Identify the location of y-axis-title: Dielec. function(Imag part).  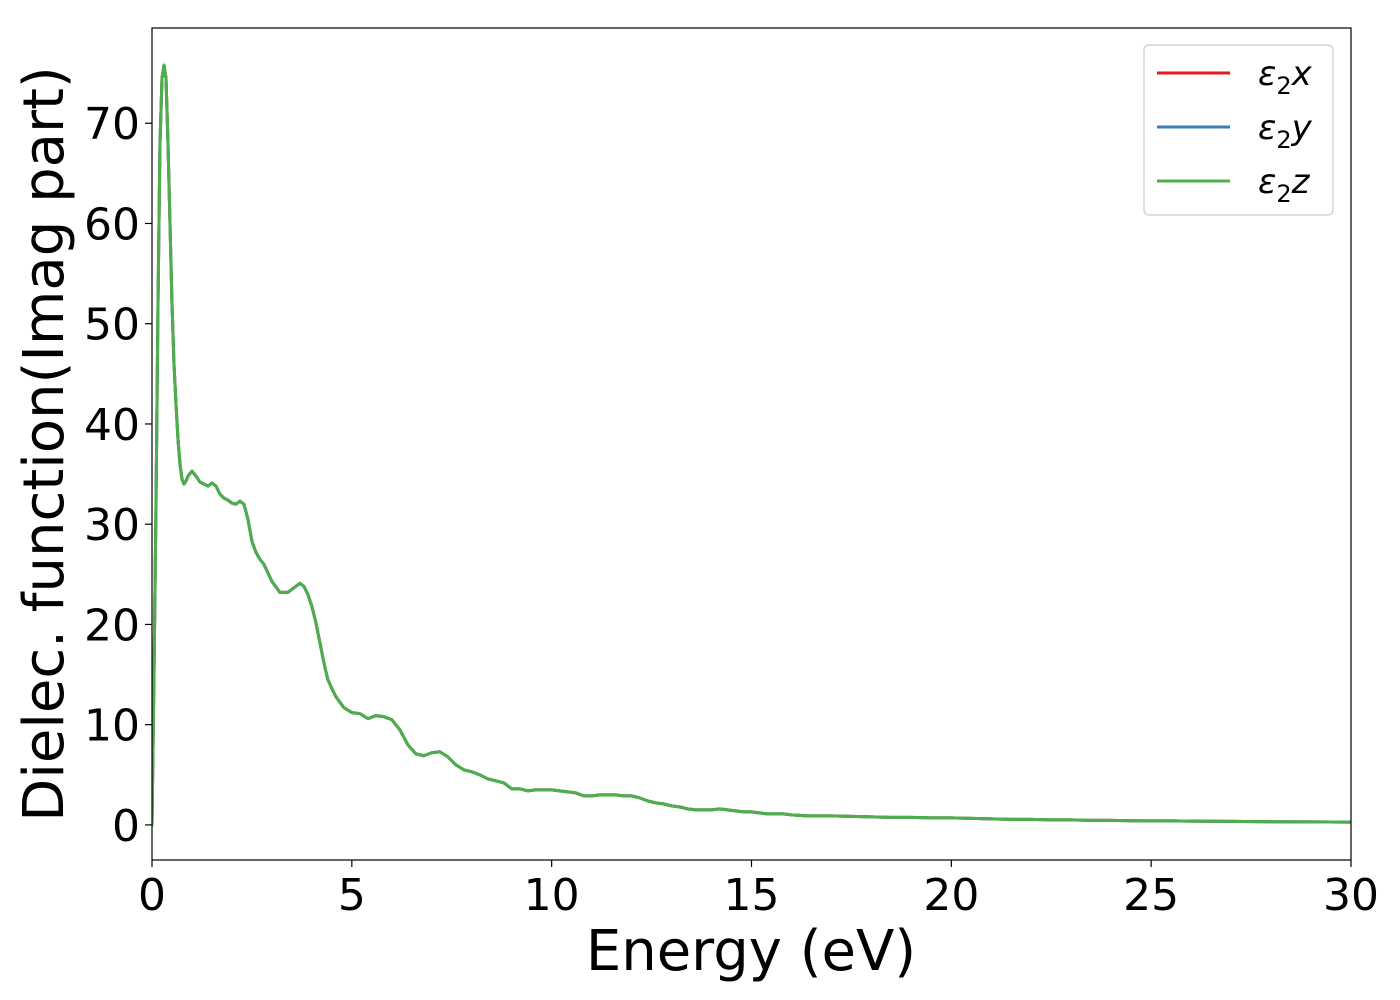
(44, 444).